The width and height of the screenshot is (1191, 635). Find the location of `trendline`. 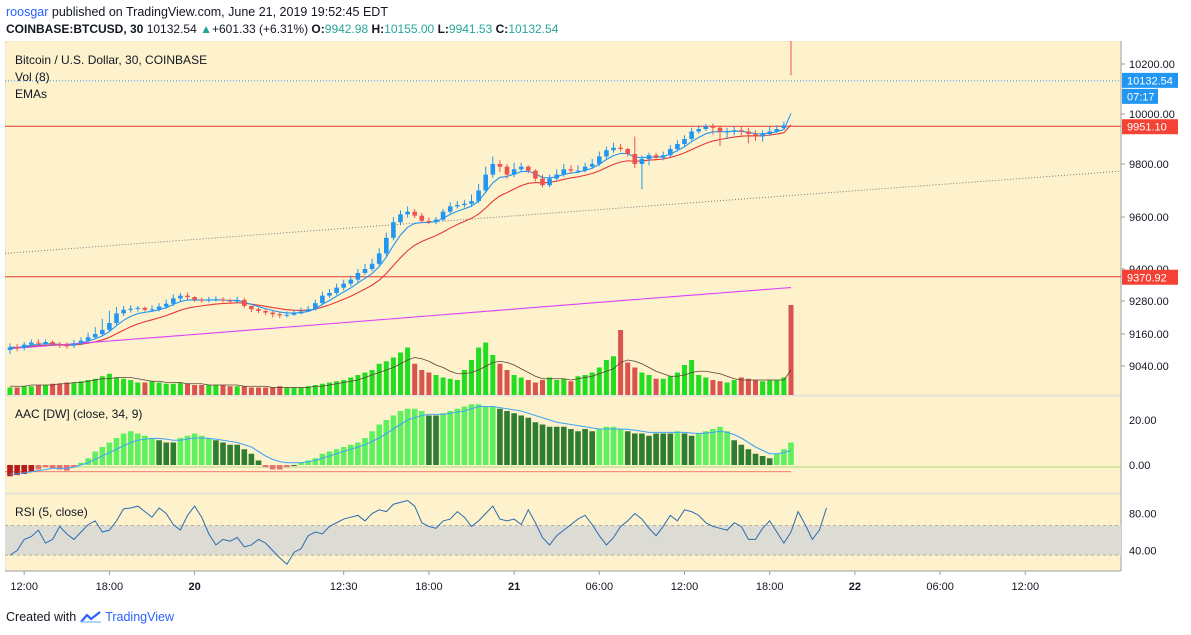

trendline is located at coordinates (563, 212).